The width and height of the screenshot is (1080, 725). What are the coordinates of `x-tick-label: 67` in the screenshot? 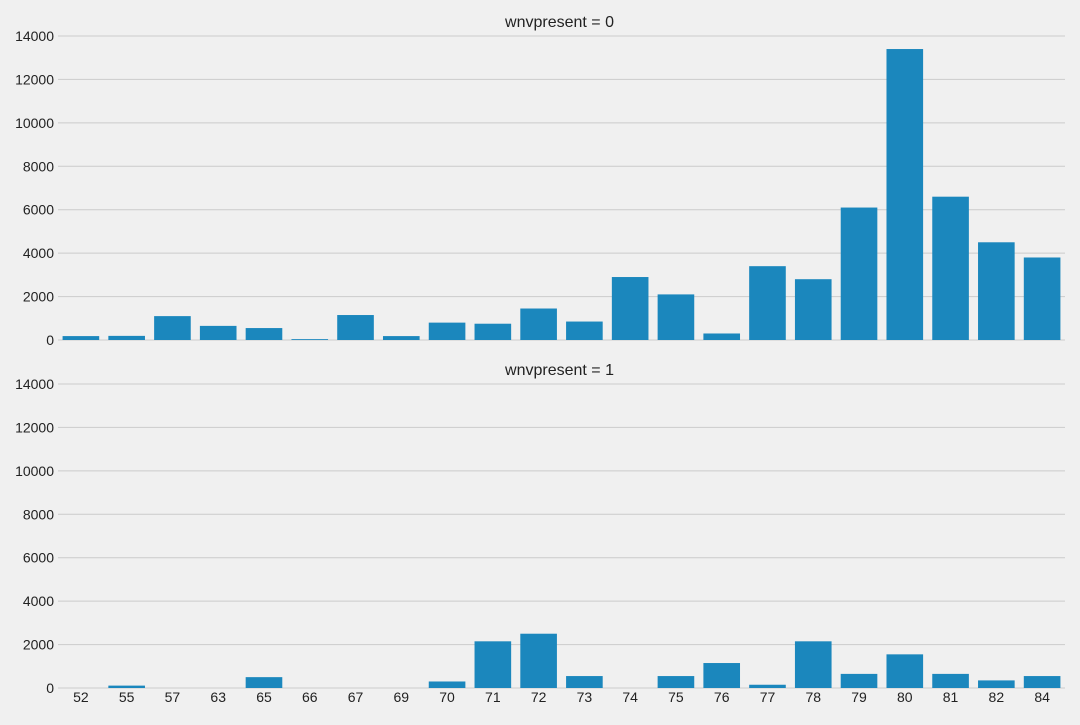 It's located at (356, 697).